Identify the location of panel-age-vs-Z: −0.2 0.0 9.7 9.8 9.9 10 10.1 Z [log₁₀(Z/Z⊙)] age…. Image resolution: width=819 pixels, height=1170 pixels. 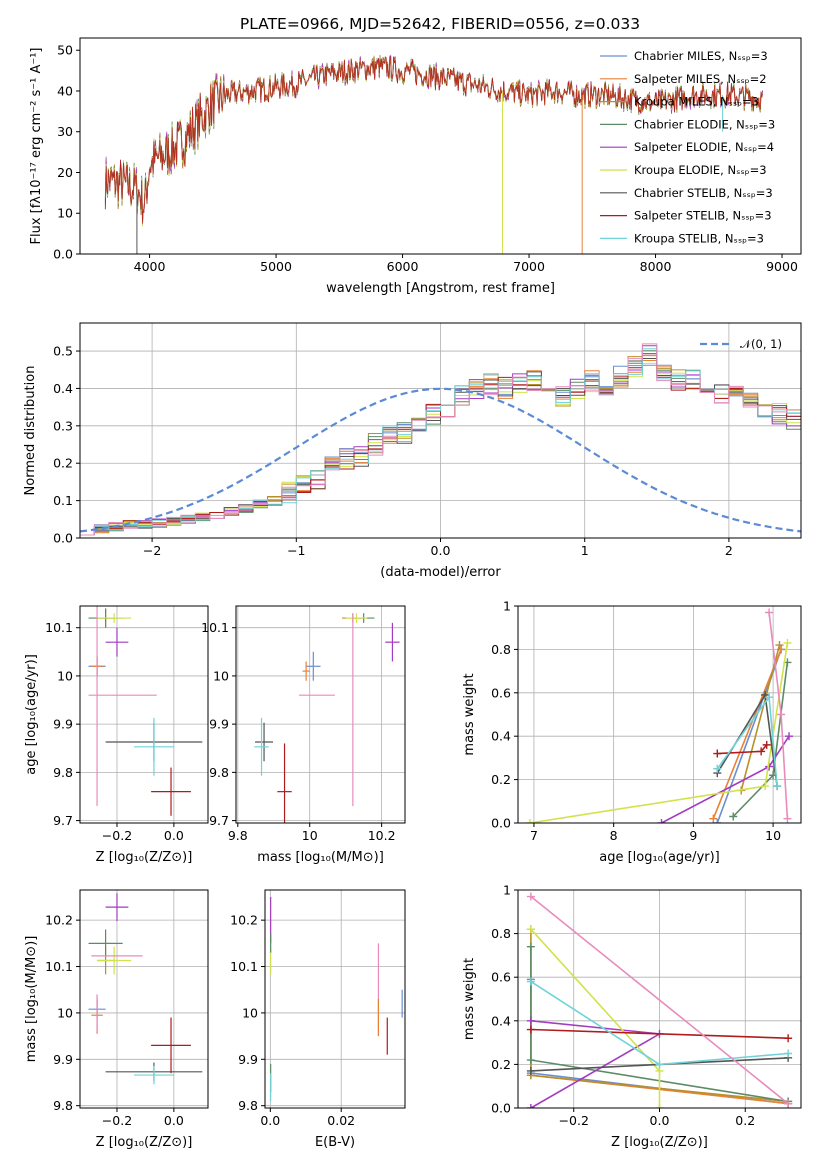
(116, 735).